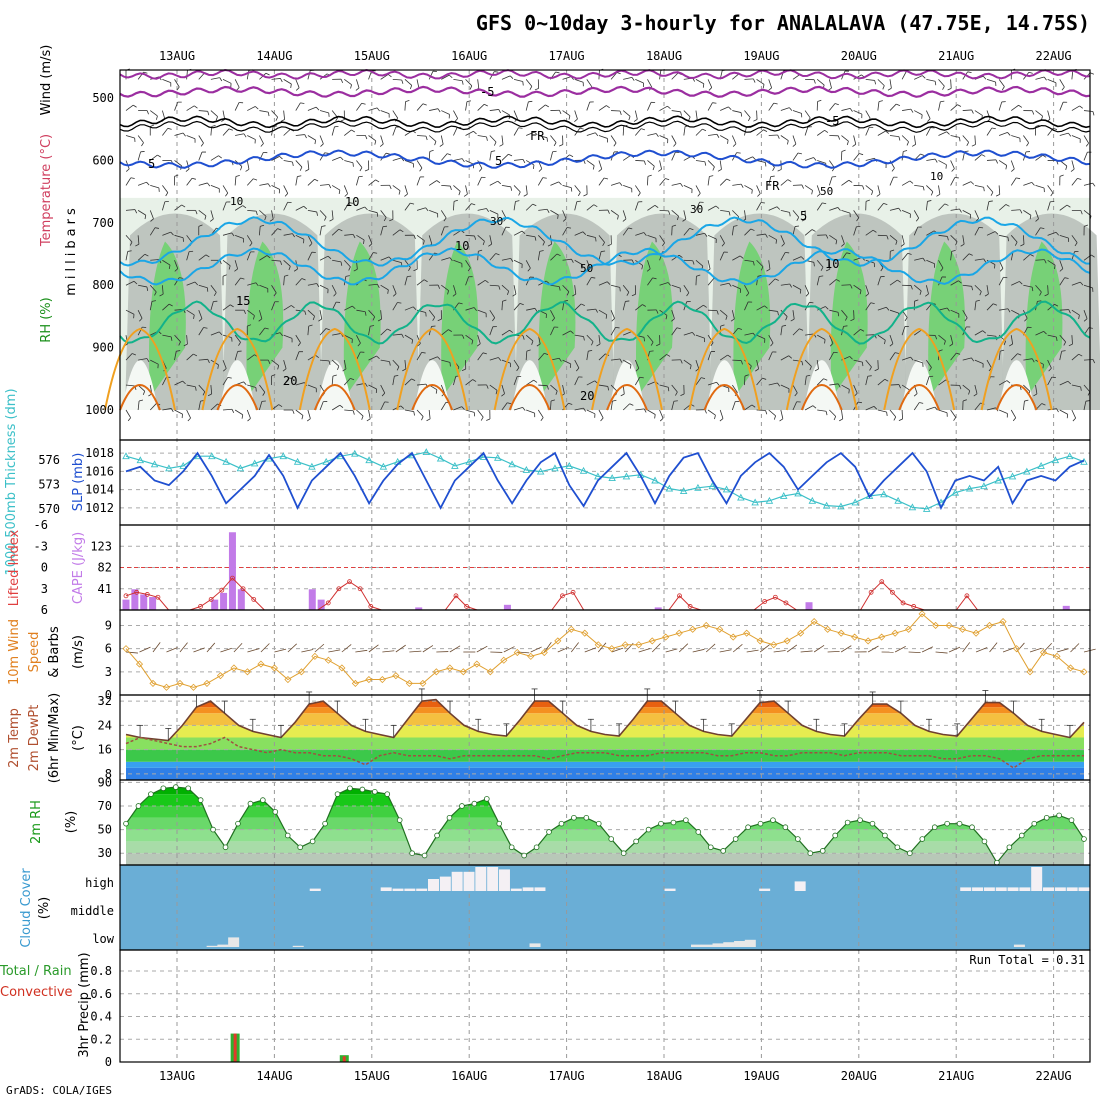 This screenshot has width=1100, height=1100. What do you see at coordinates (1019, 945) in the screenshot?
I see `cloud-low-bar` at bounding box center [1019, 945].